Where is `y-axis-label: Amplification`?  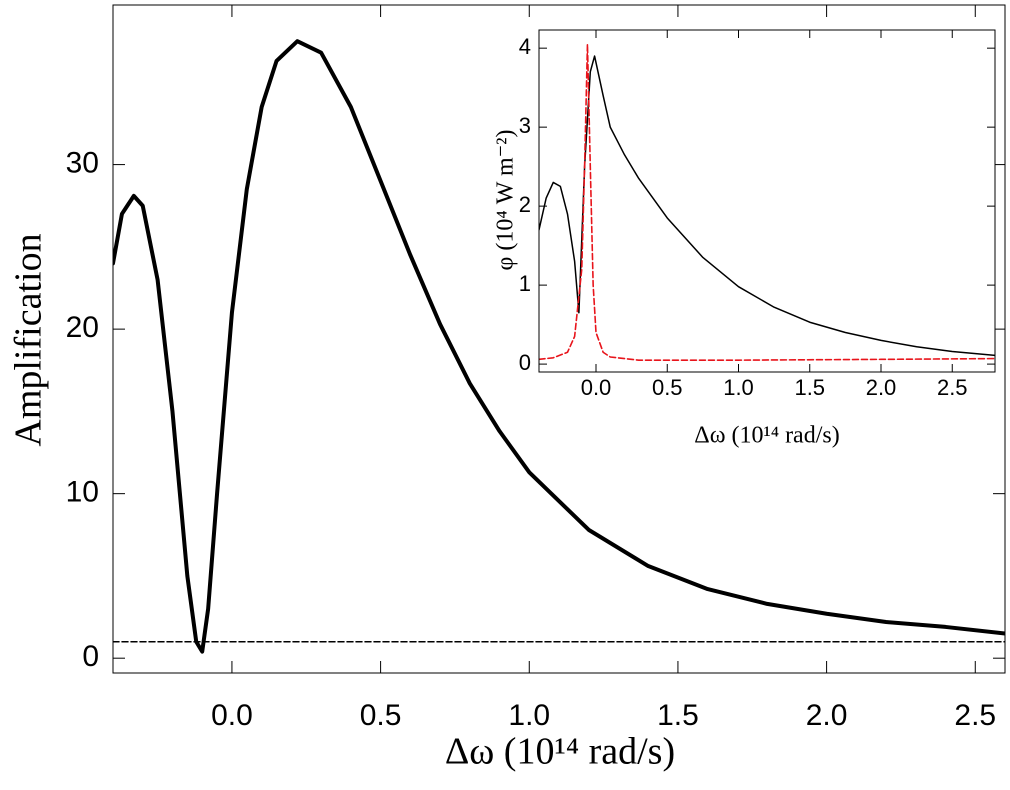
y-axis-label: Amplification is located at coordinates (29, 339).